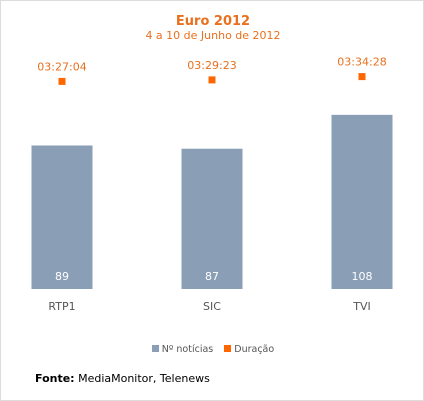  What do you see at coordinates (212, 276) in the screenshot?
I see `bar-value-label: 87` at bounding box center [212, 276].